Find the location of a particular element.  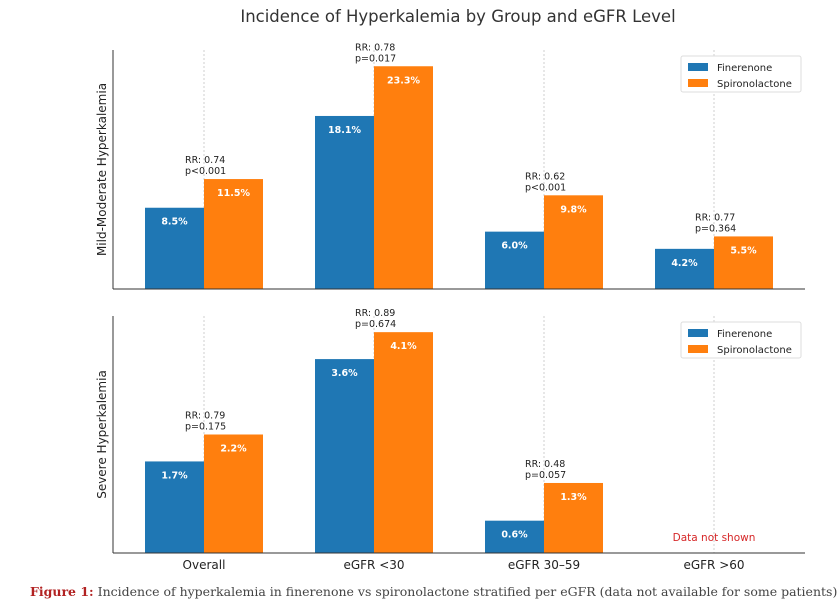

bar-value-label: 23.3% is located at coordinates (403, 80).